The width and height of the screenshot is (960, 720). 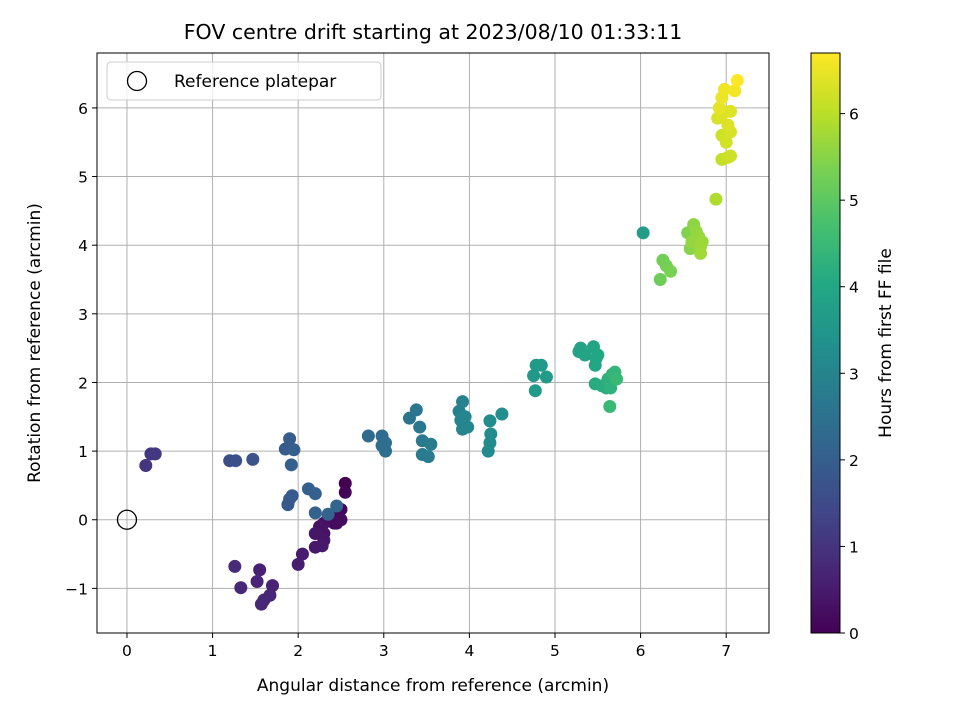 What do you see at coordinates (83, 452) in the screenshot?
I see `y-tick-label: 1` at bounding box center [83, 452].